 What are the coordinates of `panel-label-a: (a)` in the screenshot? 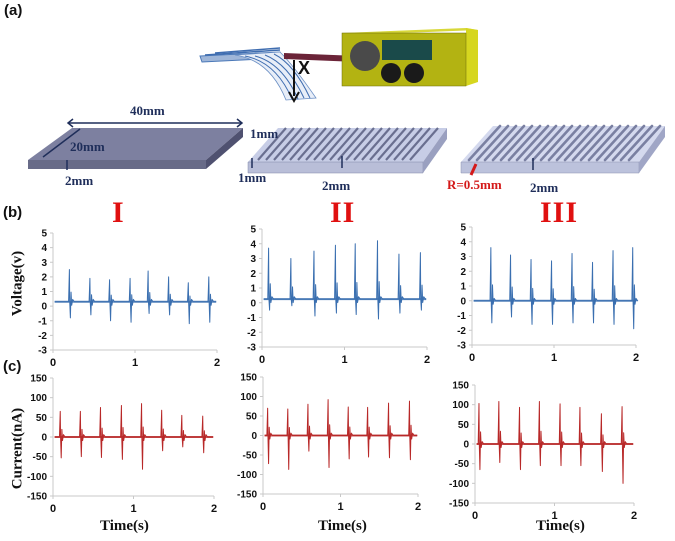 It's located at (13, 10).